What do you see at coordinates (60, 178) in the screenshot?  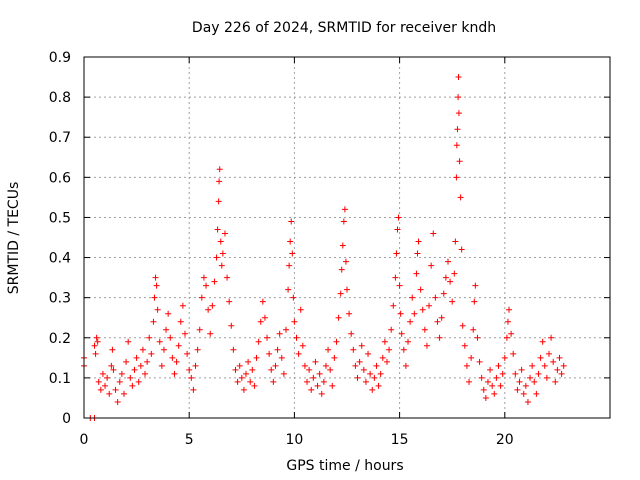 I see `y-tick-label: 0.6` at bounding box center [60, 178].